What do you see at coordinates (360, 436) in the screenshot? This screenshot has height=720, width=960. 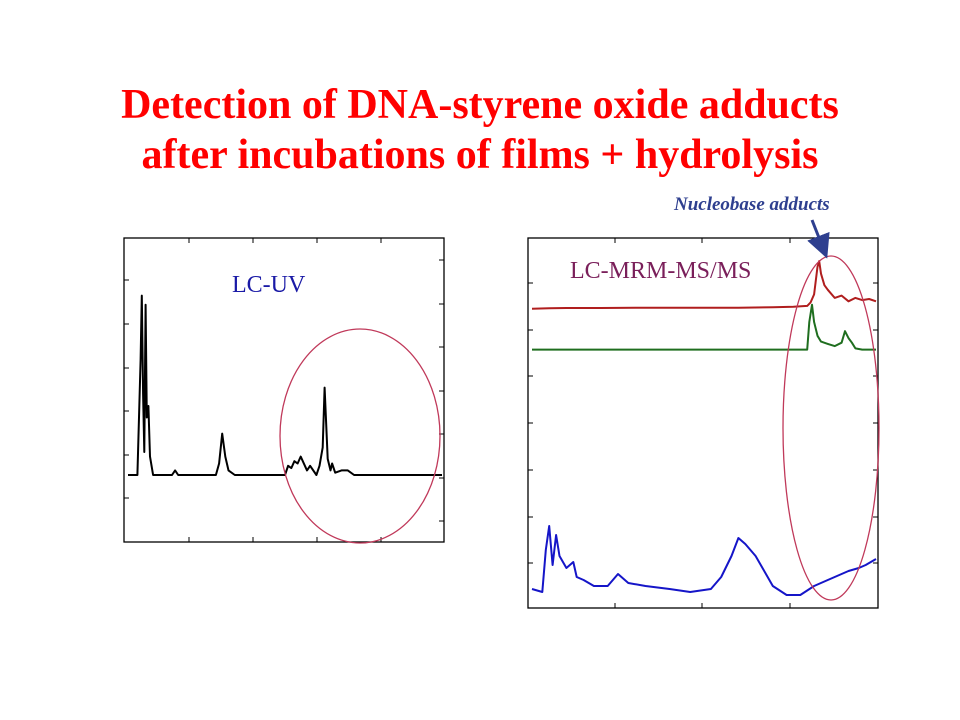 I see `lc-uv-highlight-ellipse` at bounding box center [360, 436].